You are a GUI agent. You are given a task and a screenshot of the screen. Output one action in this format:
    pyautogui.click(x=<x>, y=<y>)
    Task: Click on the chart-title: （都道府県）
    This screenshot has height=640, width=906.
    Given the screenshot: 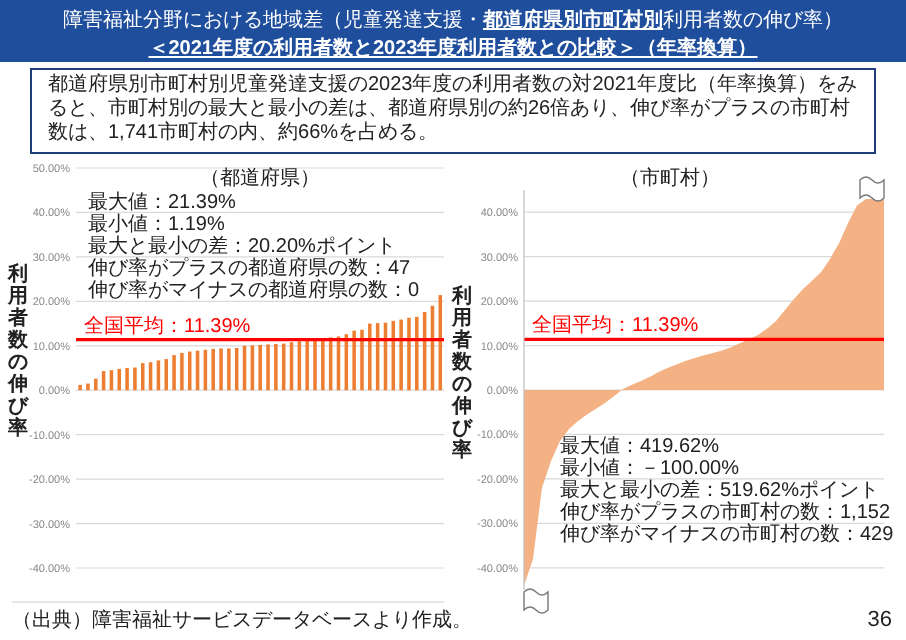 What is the action you would take?
    pyautogui.click(x=260, y=178)
    